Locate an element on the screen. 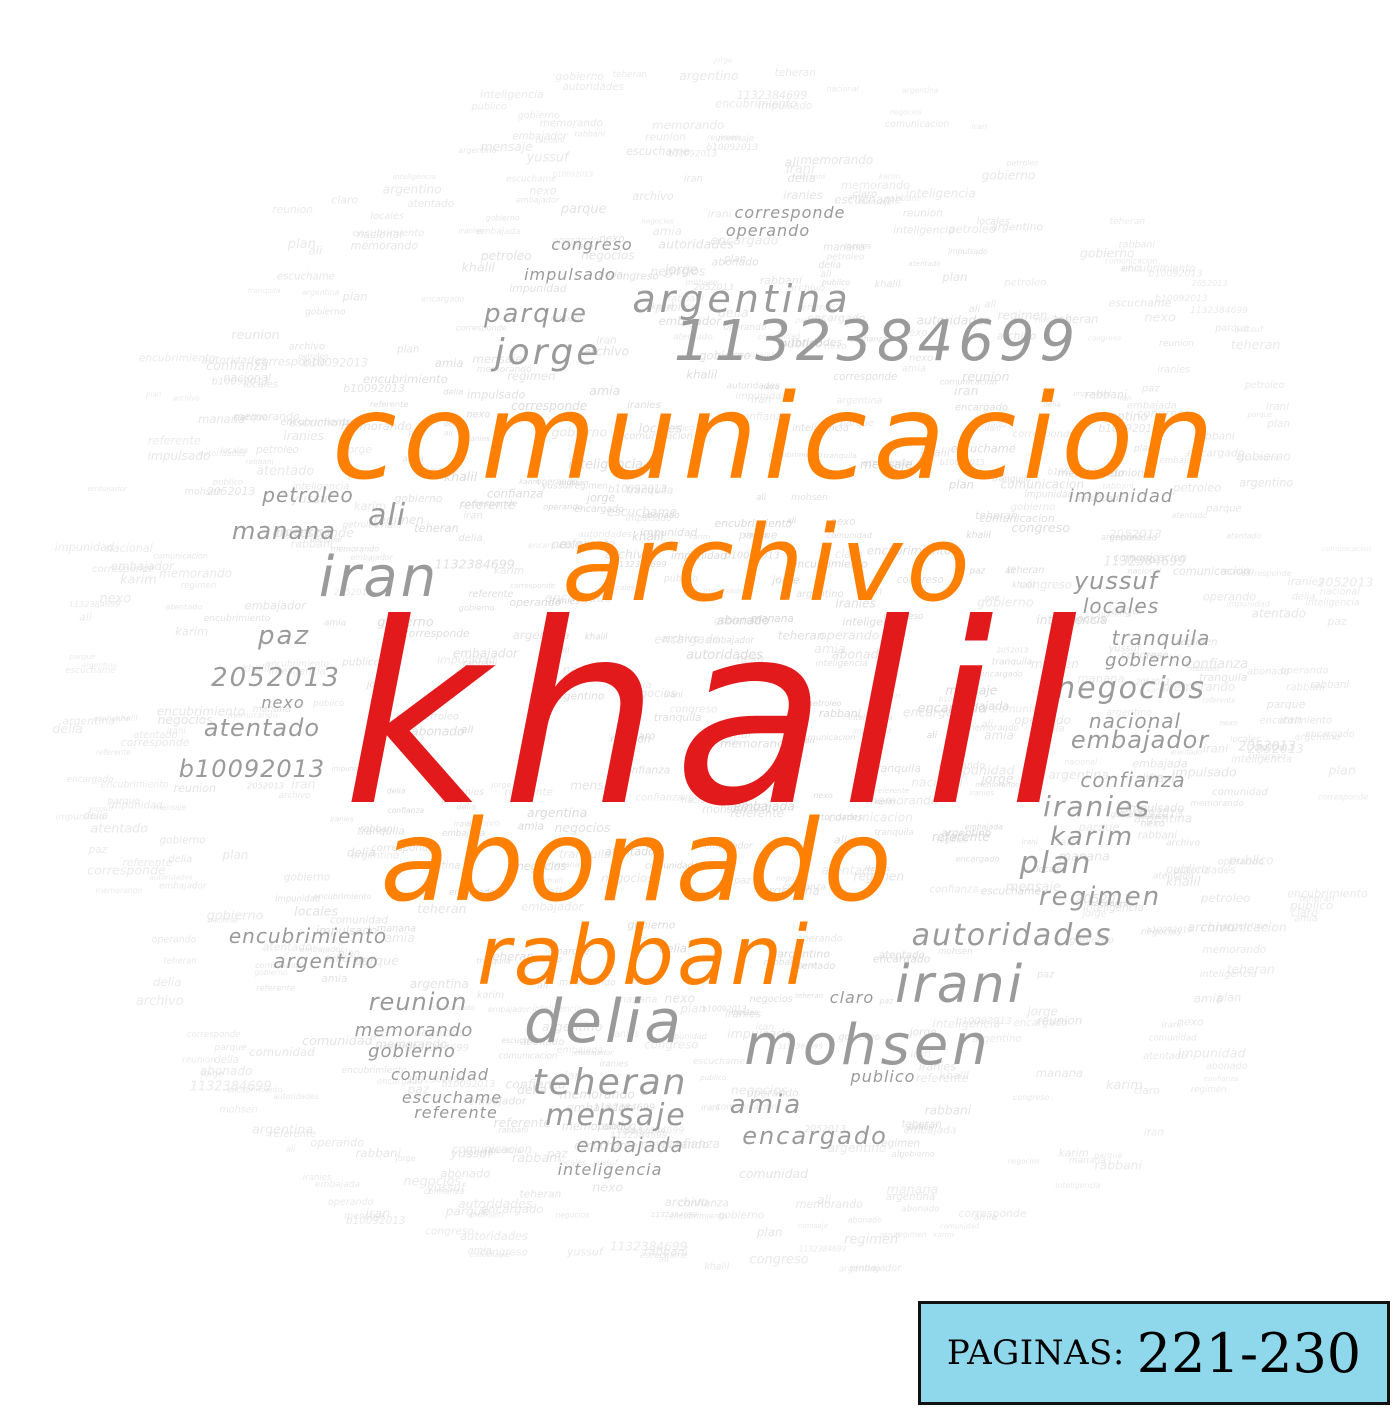  filler-word: 1132384699 is located at coordinates (801, 1046).